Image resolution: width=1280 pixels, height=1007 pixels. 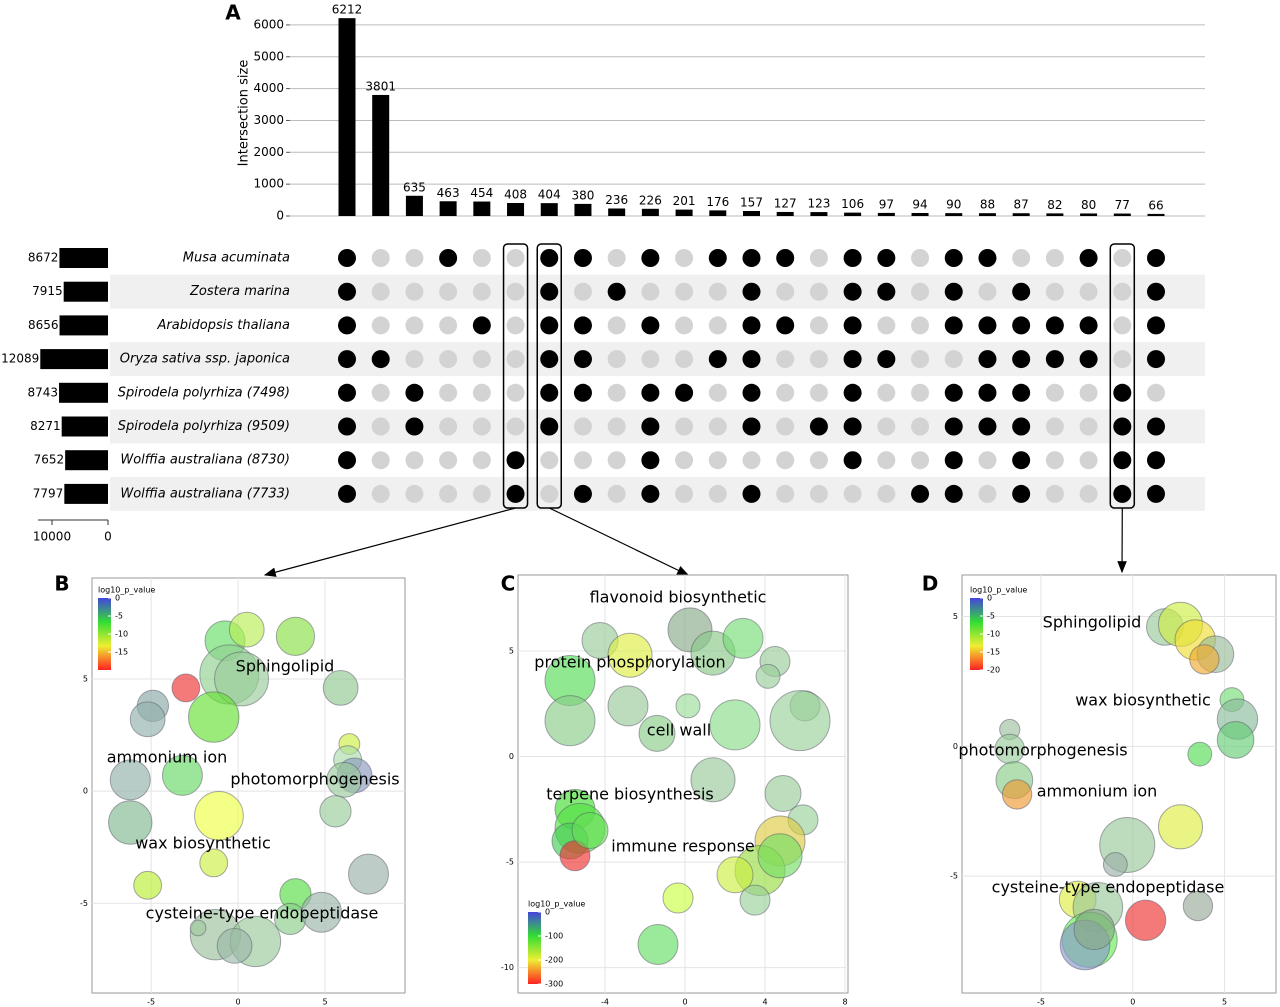 I want to click on colorbar-tick-label: -200, so click(x=554, y=960).